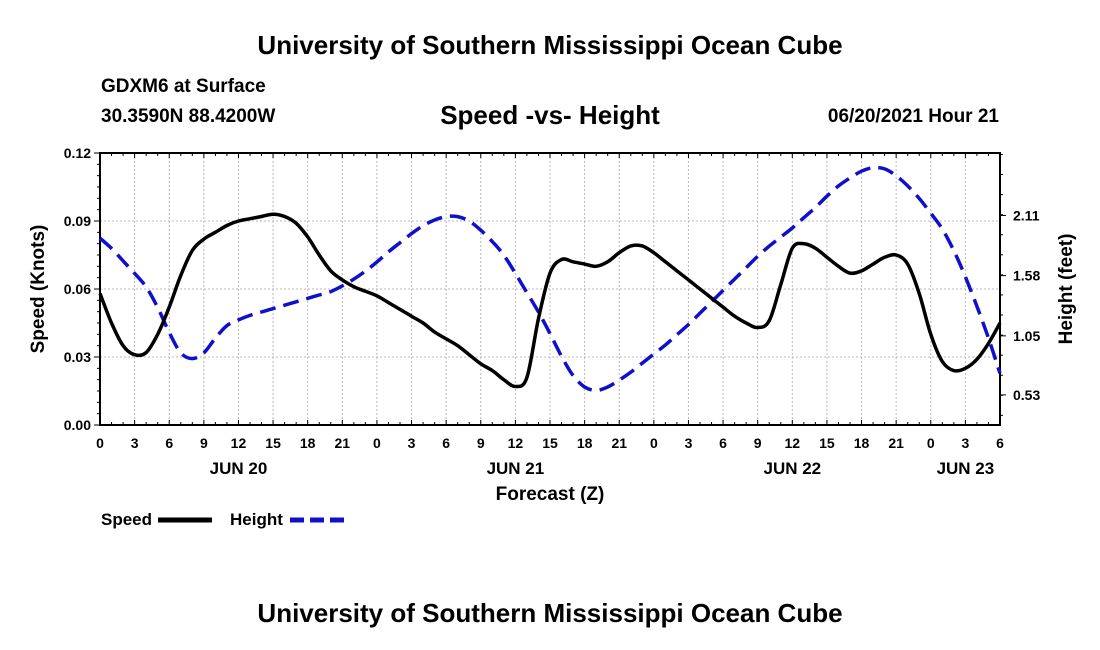 This screenshot has height=650, width=1100. What do you see at coordinates (183, 86) in the screenshot?
I see `station-label: GDXM6 at Surface` at bounding box center [183, 86].